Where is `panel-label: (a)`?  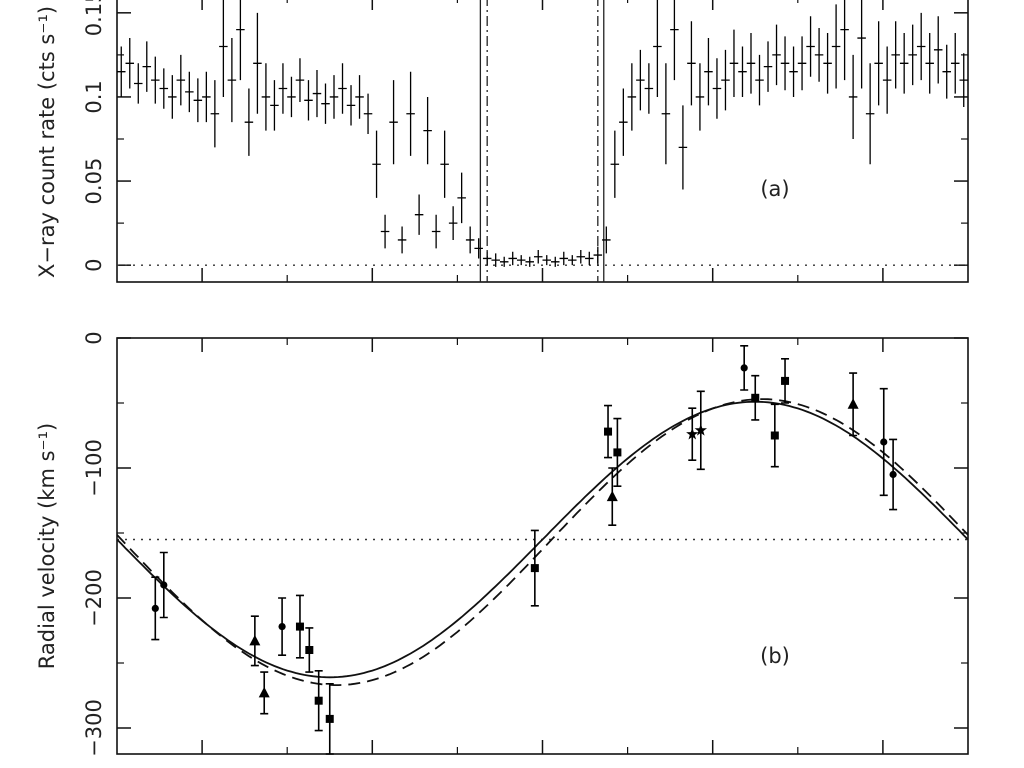 panel-label: (a) is located at coordinates (774, 189).